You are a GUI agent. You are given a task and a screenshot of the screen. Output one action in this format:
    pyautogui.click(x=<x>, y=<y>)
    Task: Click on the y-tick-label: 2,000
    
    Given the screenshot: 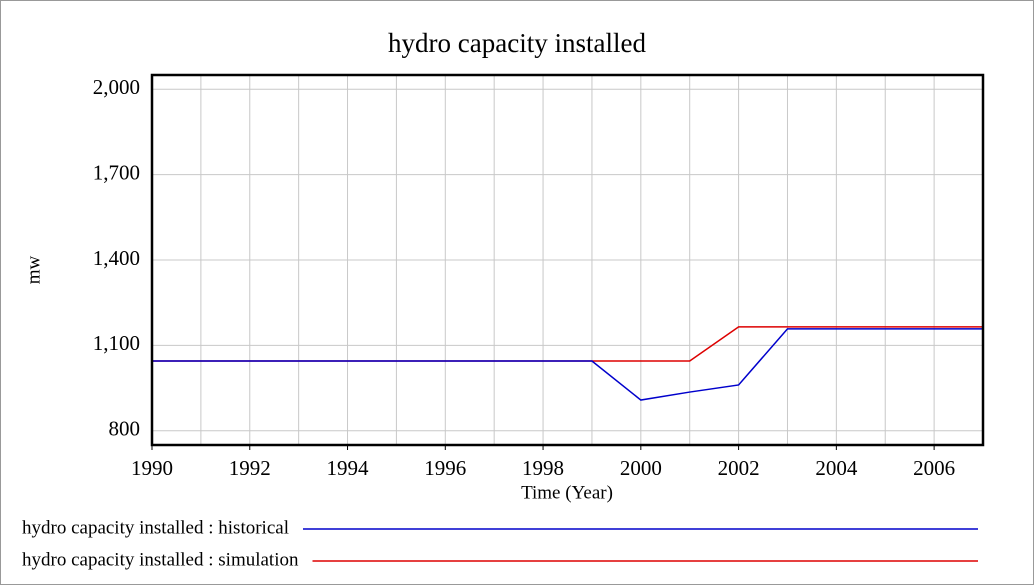 What is the action you would take?
    pyautogui.click(x=116, y=87)
    